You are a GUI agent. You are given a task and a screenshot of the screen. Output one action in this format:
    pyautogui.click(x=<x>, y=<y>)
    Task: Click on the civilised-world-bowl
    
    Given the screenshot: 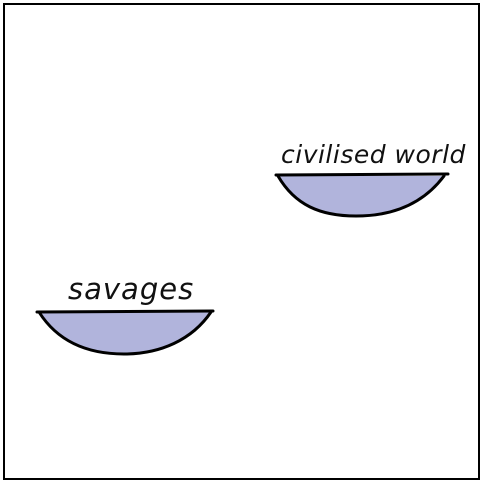 What is the action you would take?
    pyautogui.click(x=361, y=196)
    